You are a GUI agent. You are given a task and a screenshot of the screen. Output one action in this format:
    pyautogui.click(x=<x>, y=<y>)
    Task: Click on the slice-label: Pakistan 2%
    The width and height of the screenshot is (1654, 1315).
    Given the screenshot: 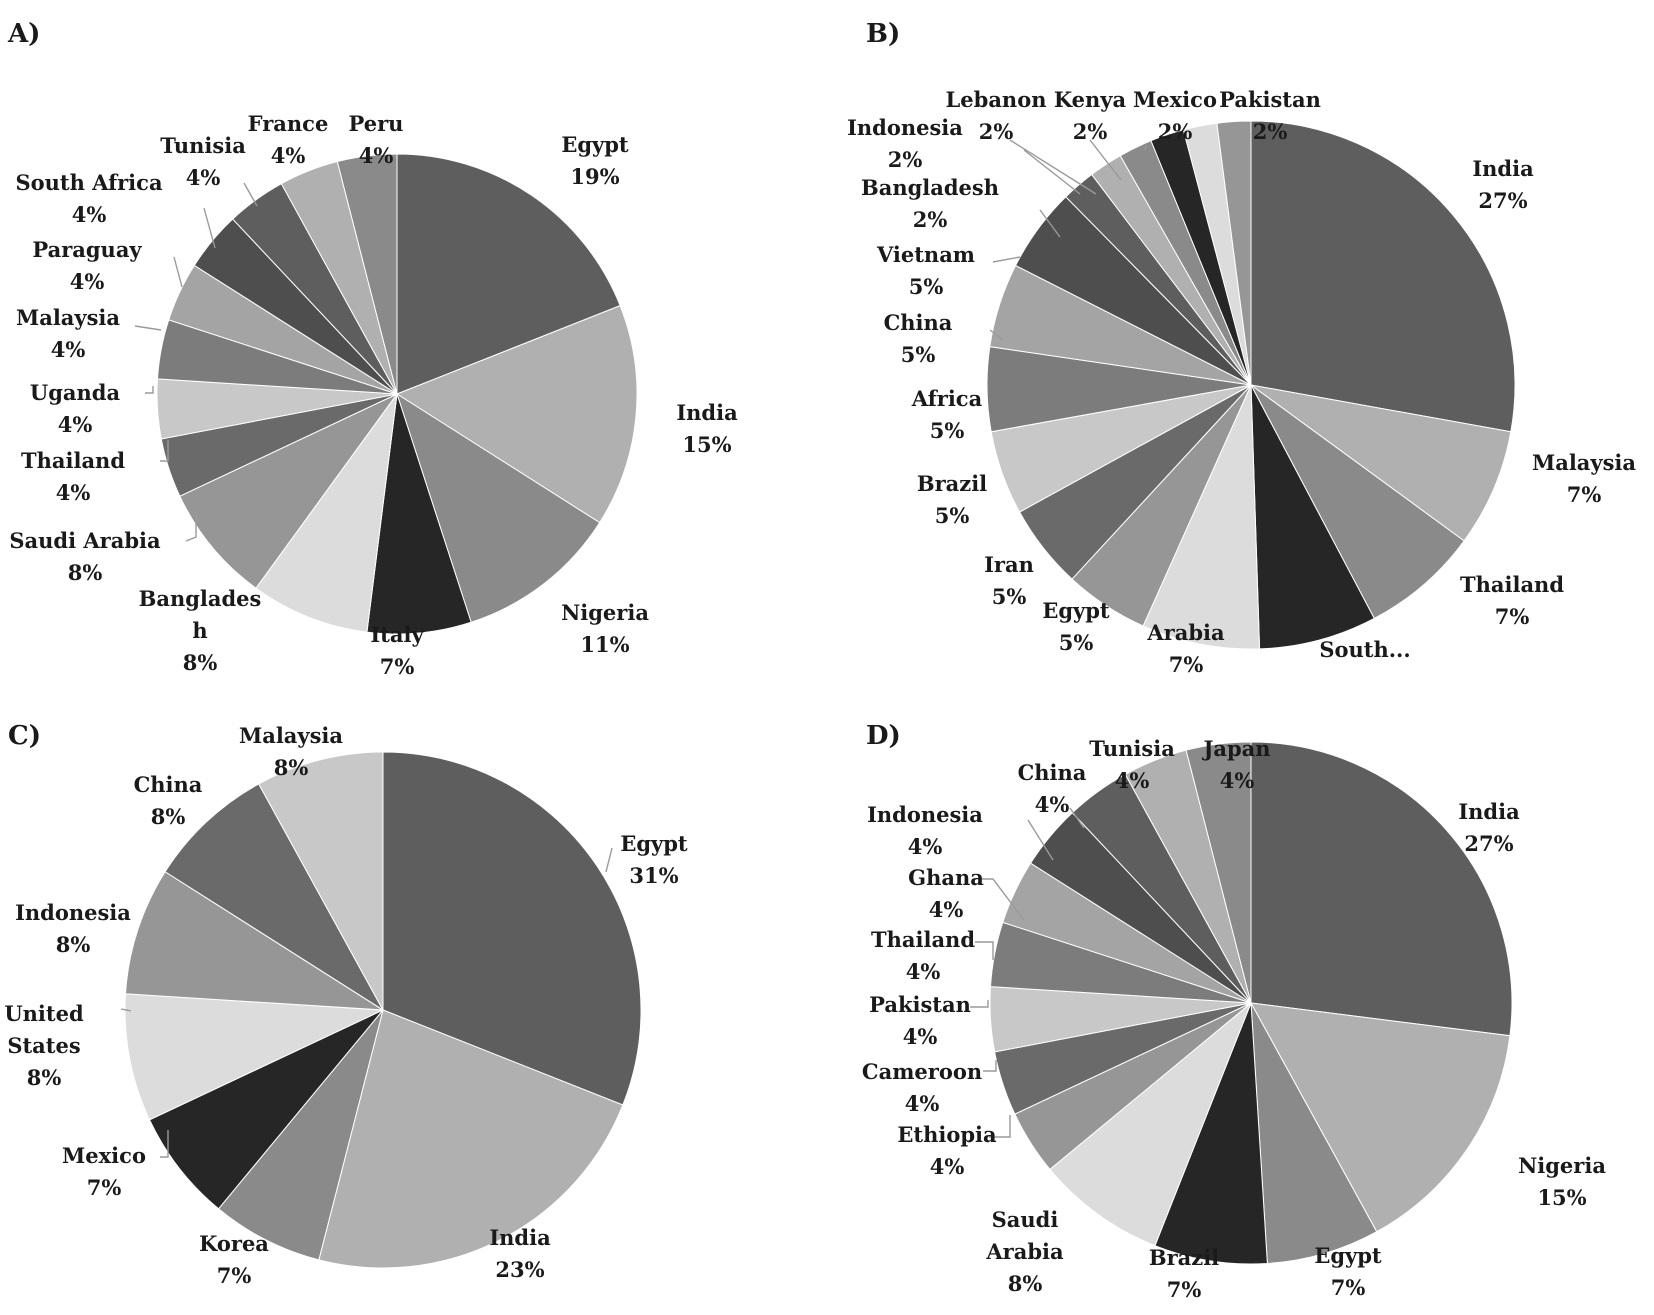 What is the action you would take?
    pyautogui.click(x=1270, y=115)
    